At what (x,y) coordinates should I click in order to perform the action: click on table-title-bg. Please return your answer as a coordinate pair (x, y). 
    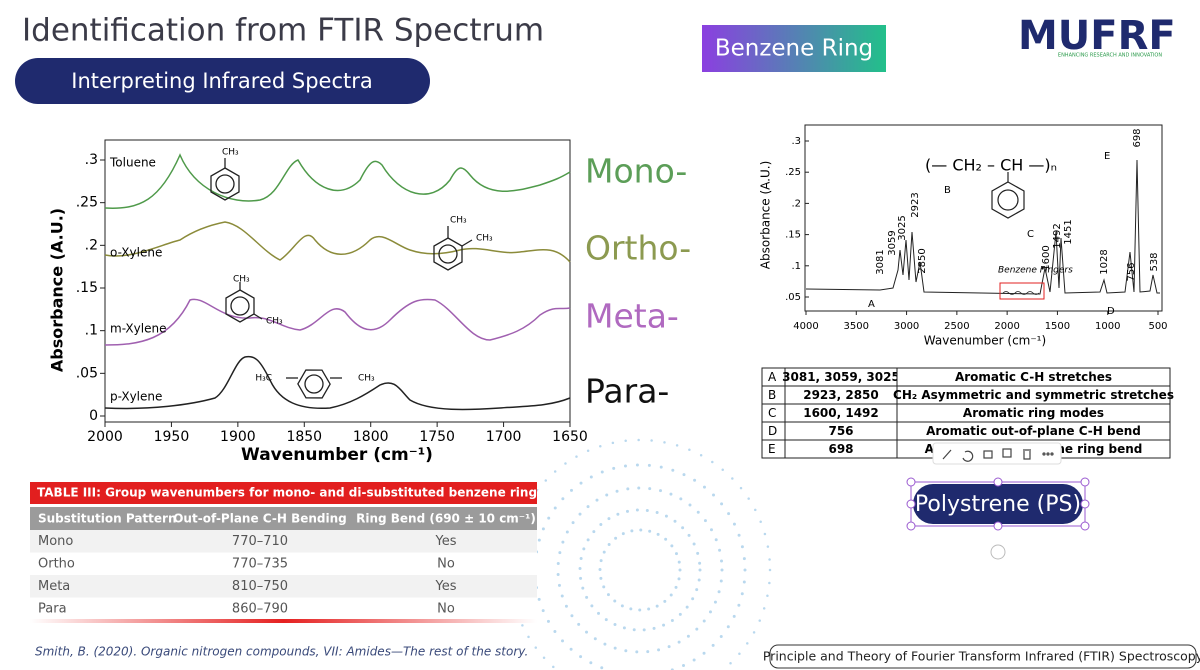
    Looking at the image, I should click on (283, 493).